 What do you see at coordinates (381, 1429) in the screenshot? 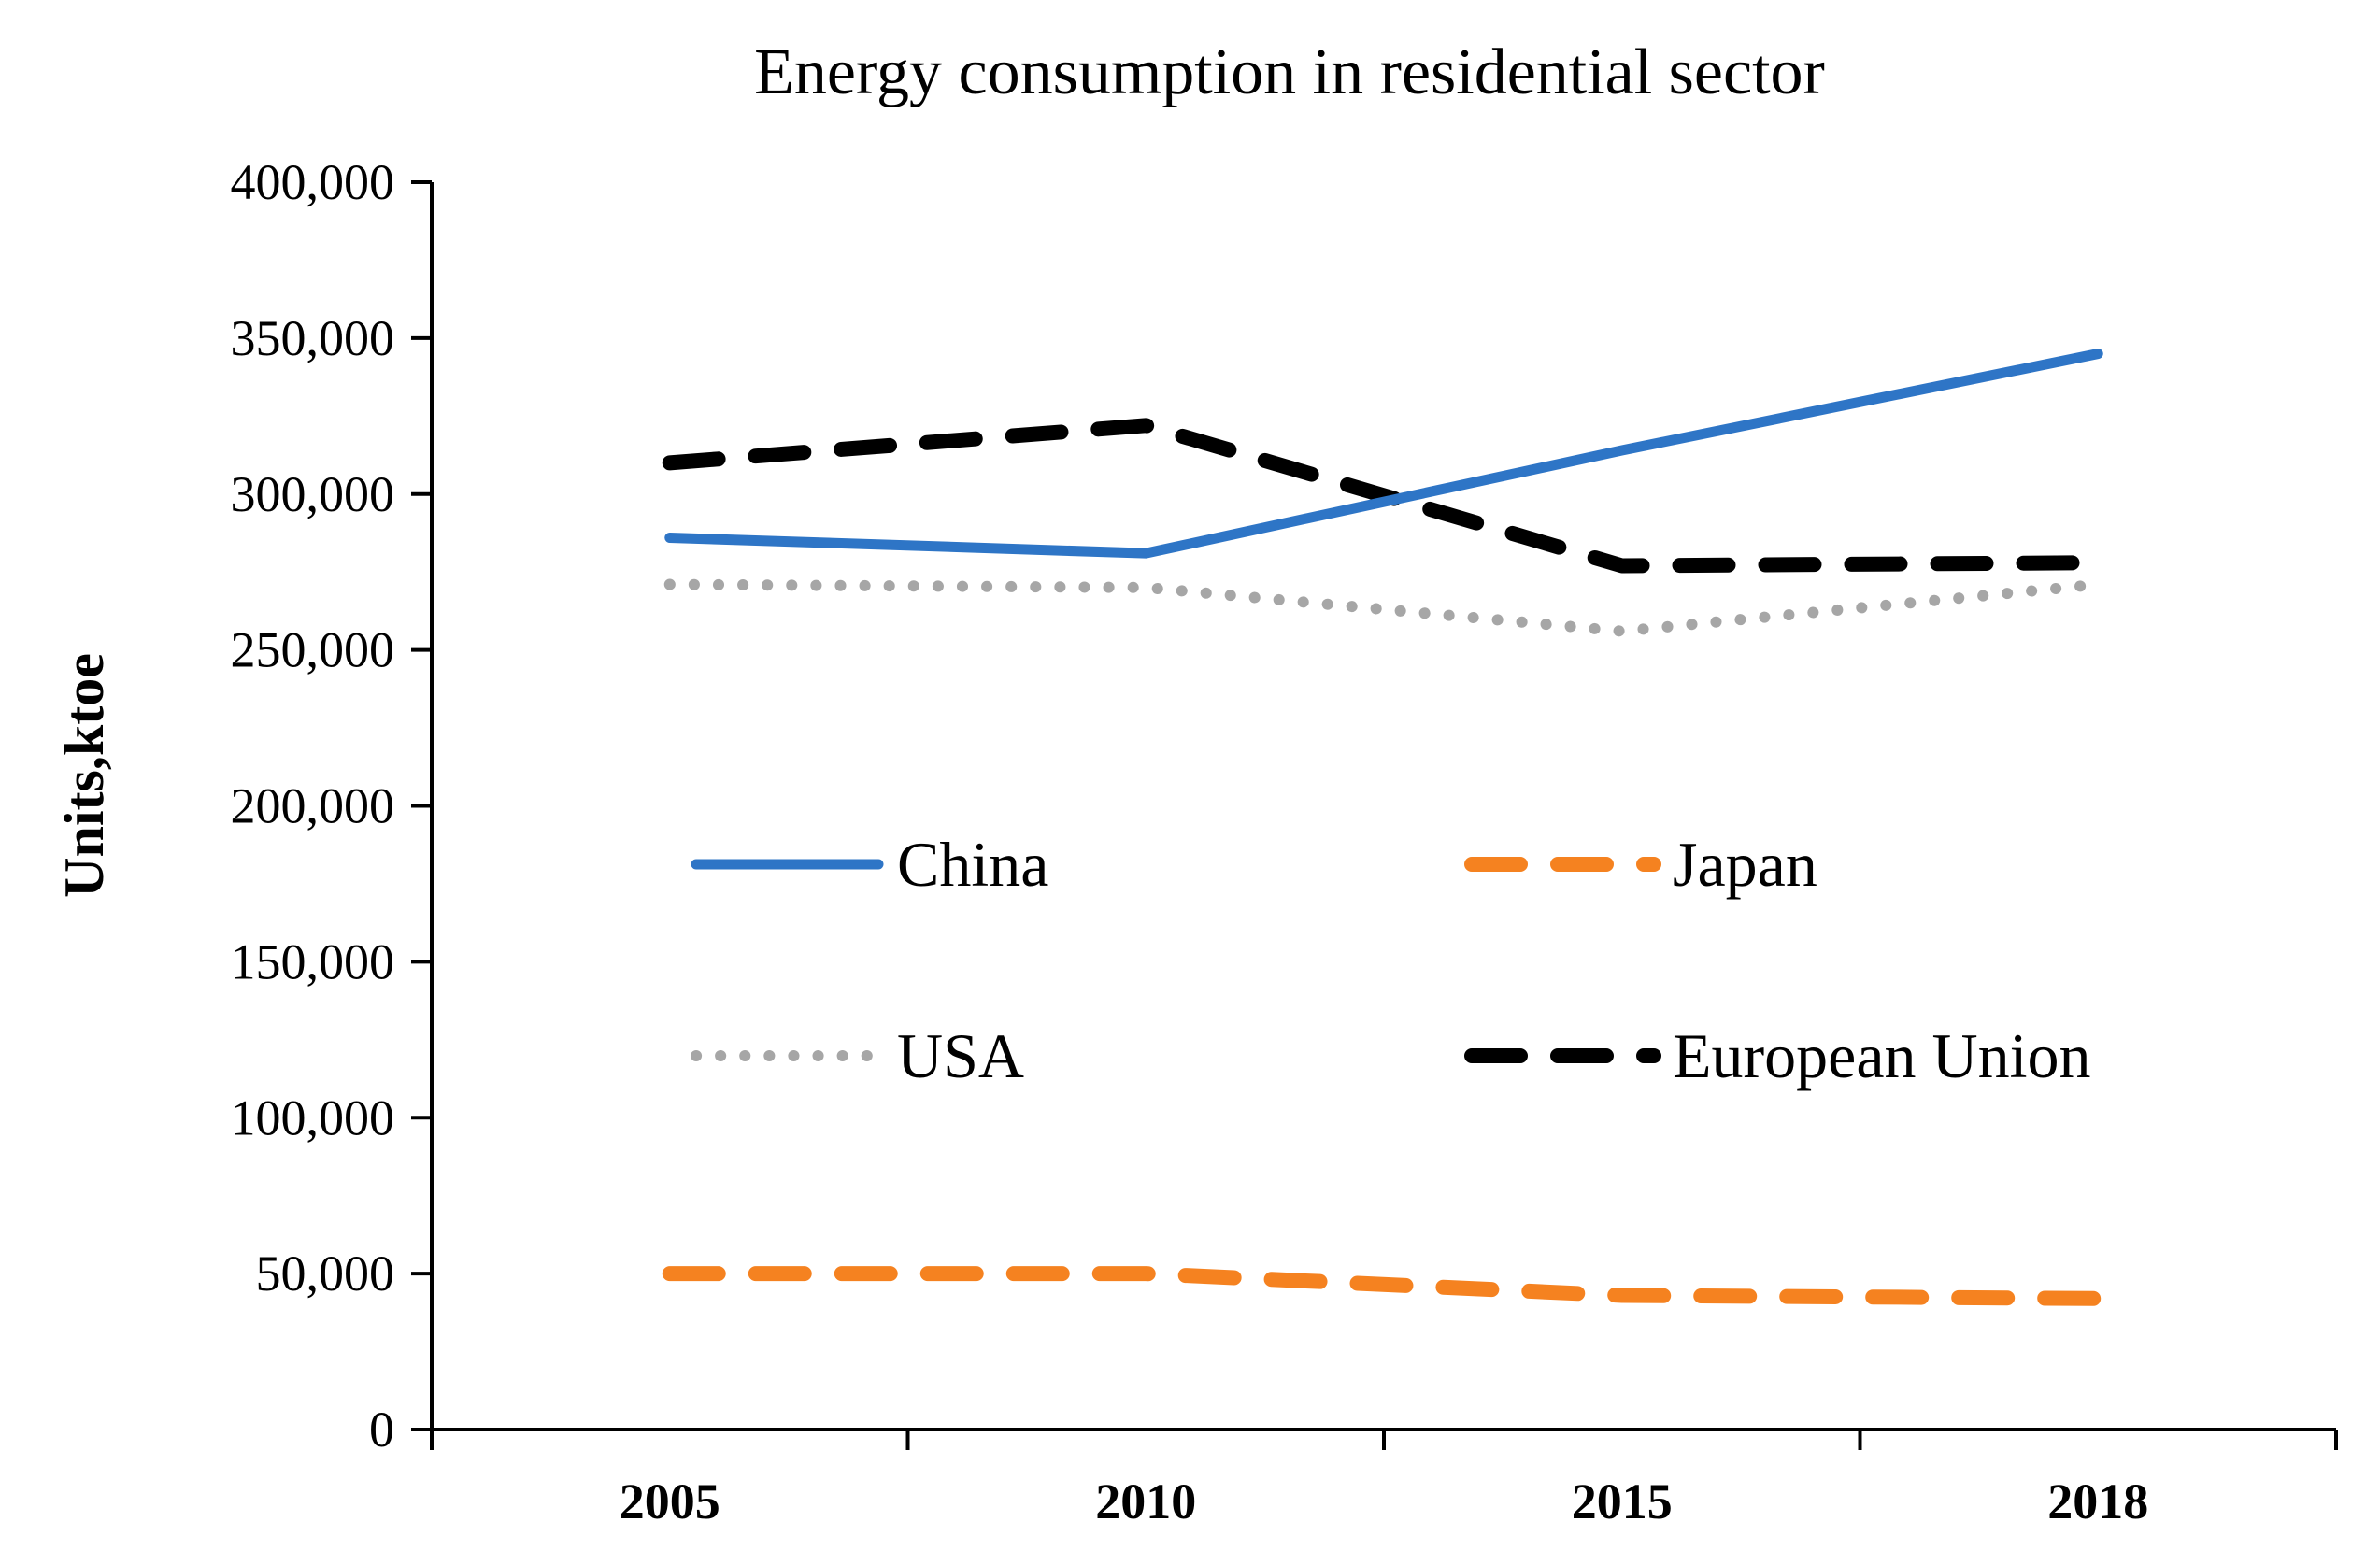
I see `y-tick-label: 0` at bounding box center [381, 1429].